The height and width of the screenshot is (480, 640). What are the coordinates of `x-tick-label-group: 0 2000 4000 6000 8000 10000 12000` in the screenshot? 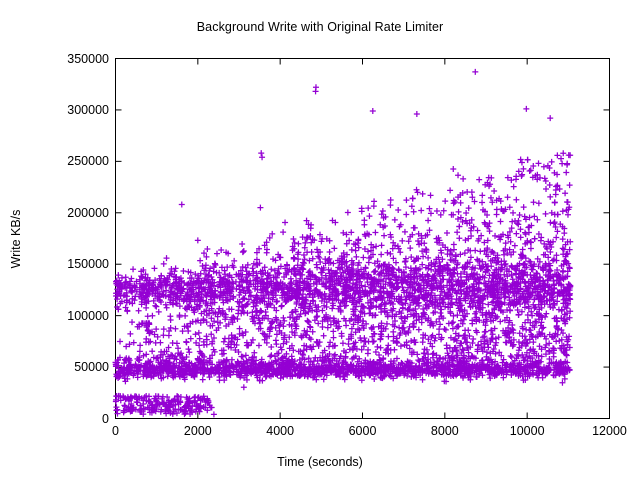 It's located at (320, 435).